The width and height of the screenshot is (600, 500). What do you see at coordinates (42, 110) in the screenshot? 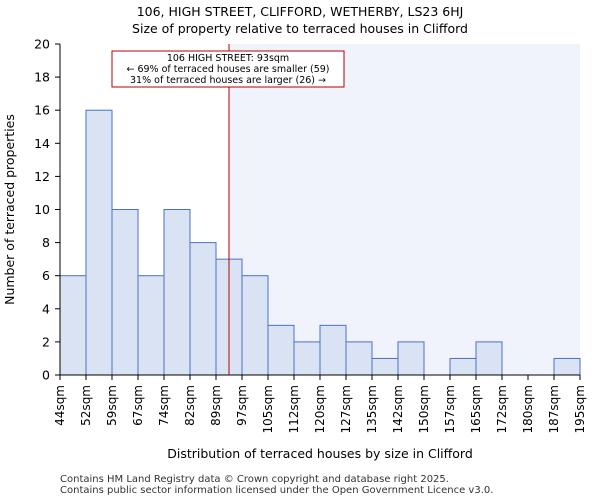
I see `y-tick-label: 16` at bounding box center [42, 110].